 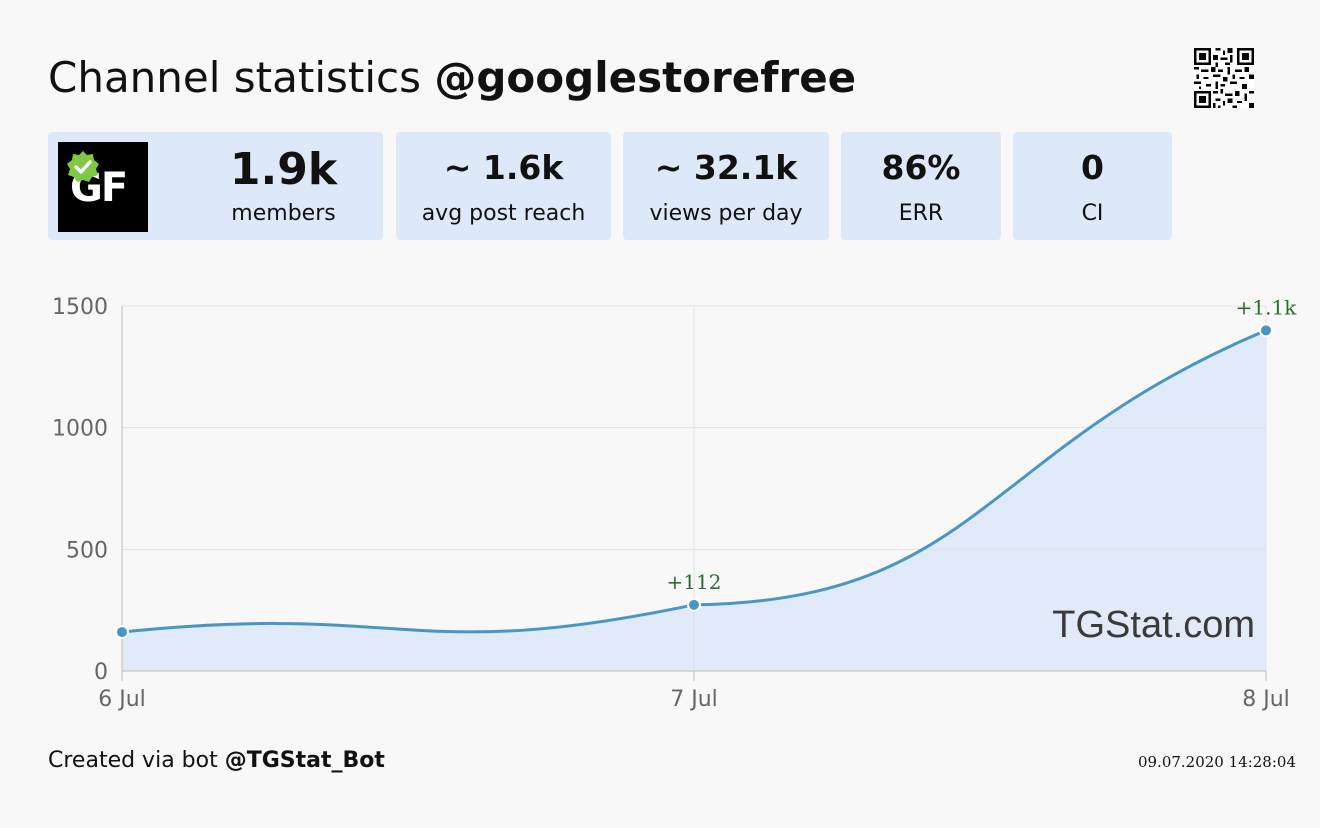 I want to click on ci-label: CI, so click(x=1092, y=213).